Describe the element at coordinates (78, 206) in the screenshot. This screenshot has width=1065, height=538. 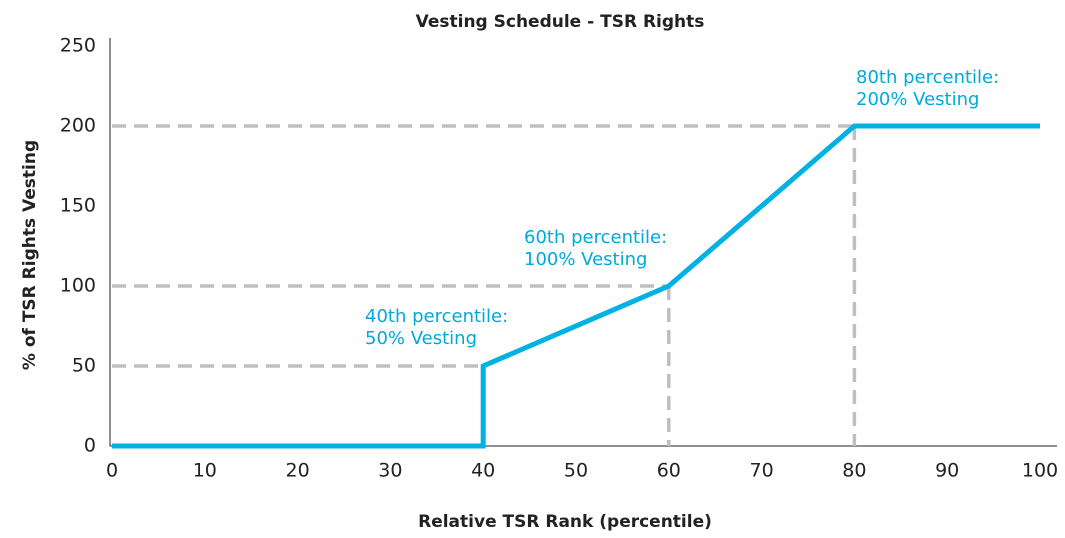
I see `y-tick-label: 150` at that location.